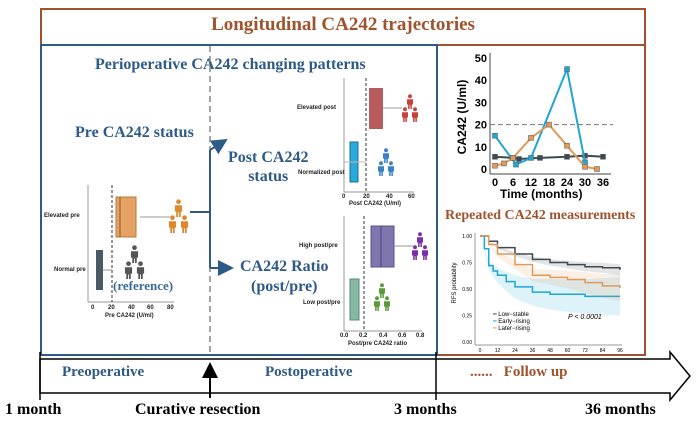  Describe the element at coordinates (484, 170) in the screenshot. I see `y-tick-label: 0` at that location.